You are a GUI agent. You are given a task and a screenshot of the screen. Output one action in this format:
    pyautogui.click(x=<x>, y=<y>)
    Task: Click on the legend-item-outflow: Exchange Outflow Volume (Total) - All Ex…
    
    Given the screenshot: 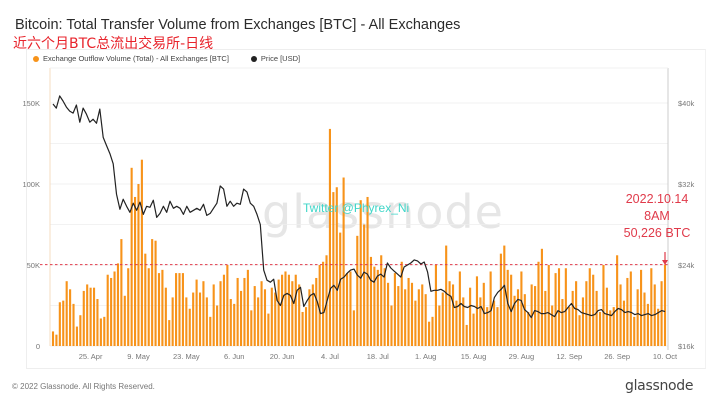 What is the action you would take?
    pyautogui.click(x=131, y=58)
    